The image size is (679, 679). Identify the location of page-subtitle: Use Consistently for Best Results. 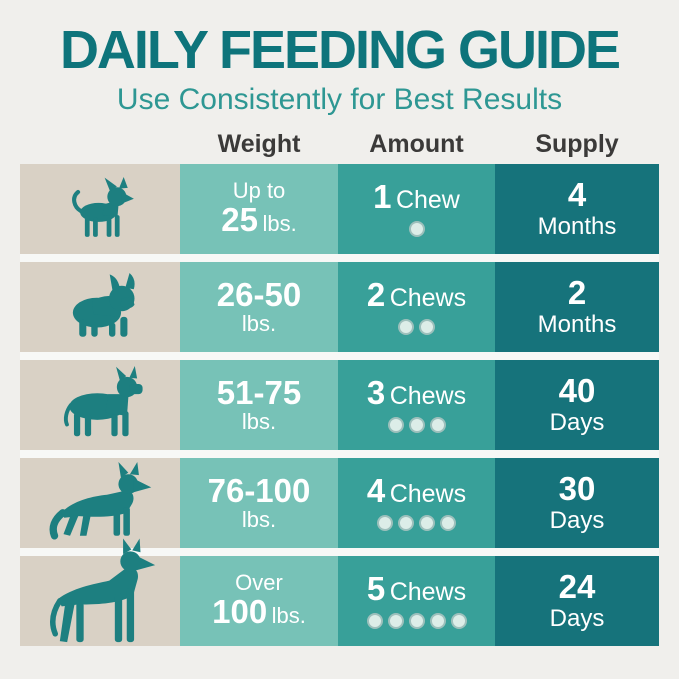
(339, 99).